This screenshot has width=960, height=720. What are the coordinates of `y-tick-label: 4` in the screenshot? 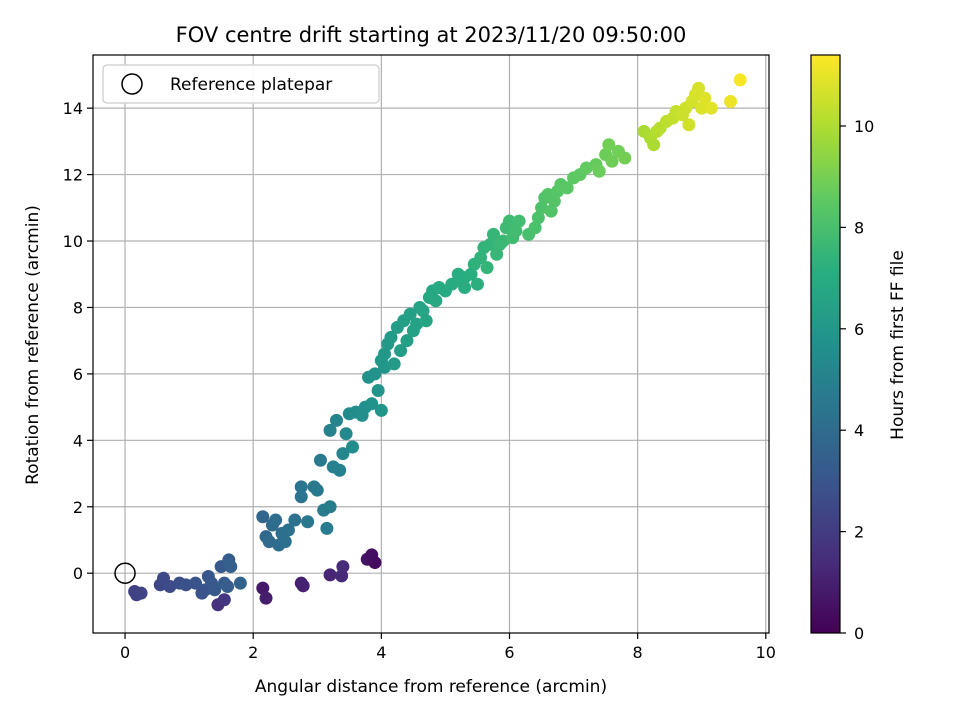 It's located at (78, 440).